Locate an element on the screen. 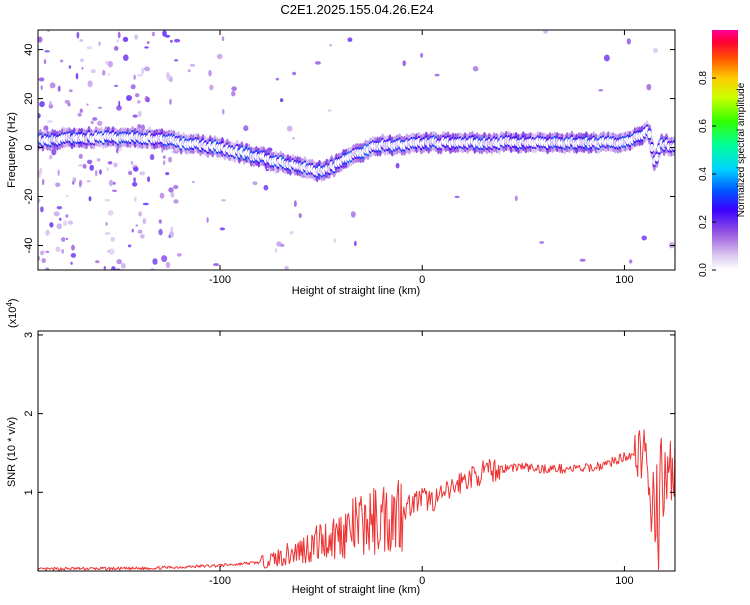  snr-y-tick-label: 3 is located at coordinates (29, 335).